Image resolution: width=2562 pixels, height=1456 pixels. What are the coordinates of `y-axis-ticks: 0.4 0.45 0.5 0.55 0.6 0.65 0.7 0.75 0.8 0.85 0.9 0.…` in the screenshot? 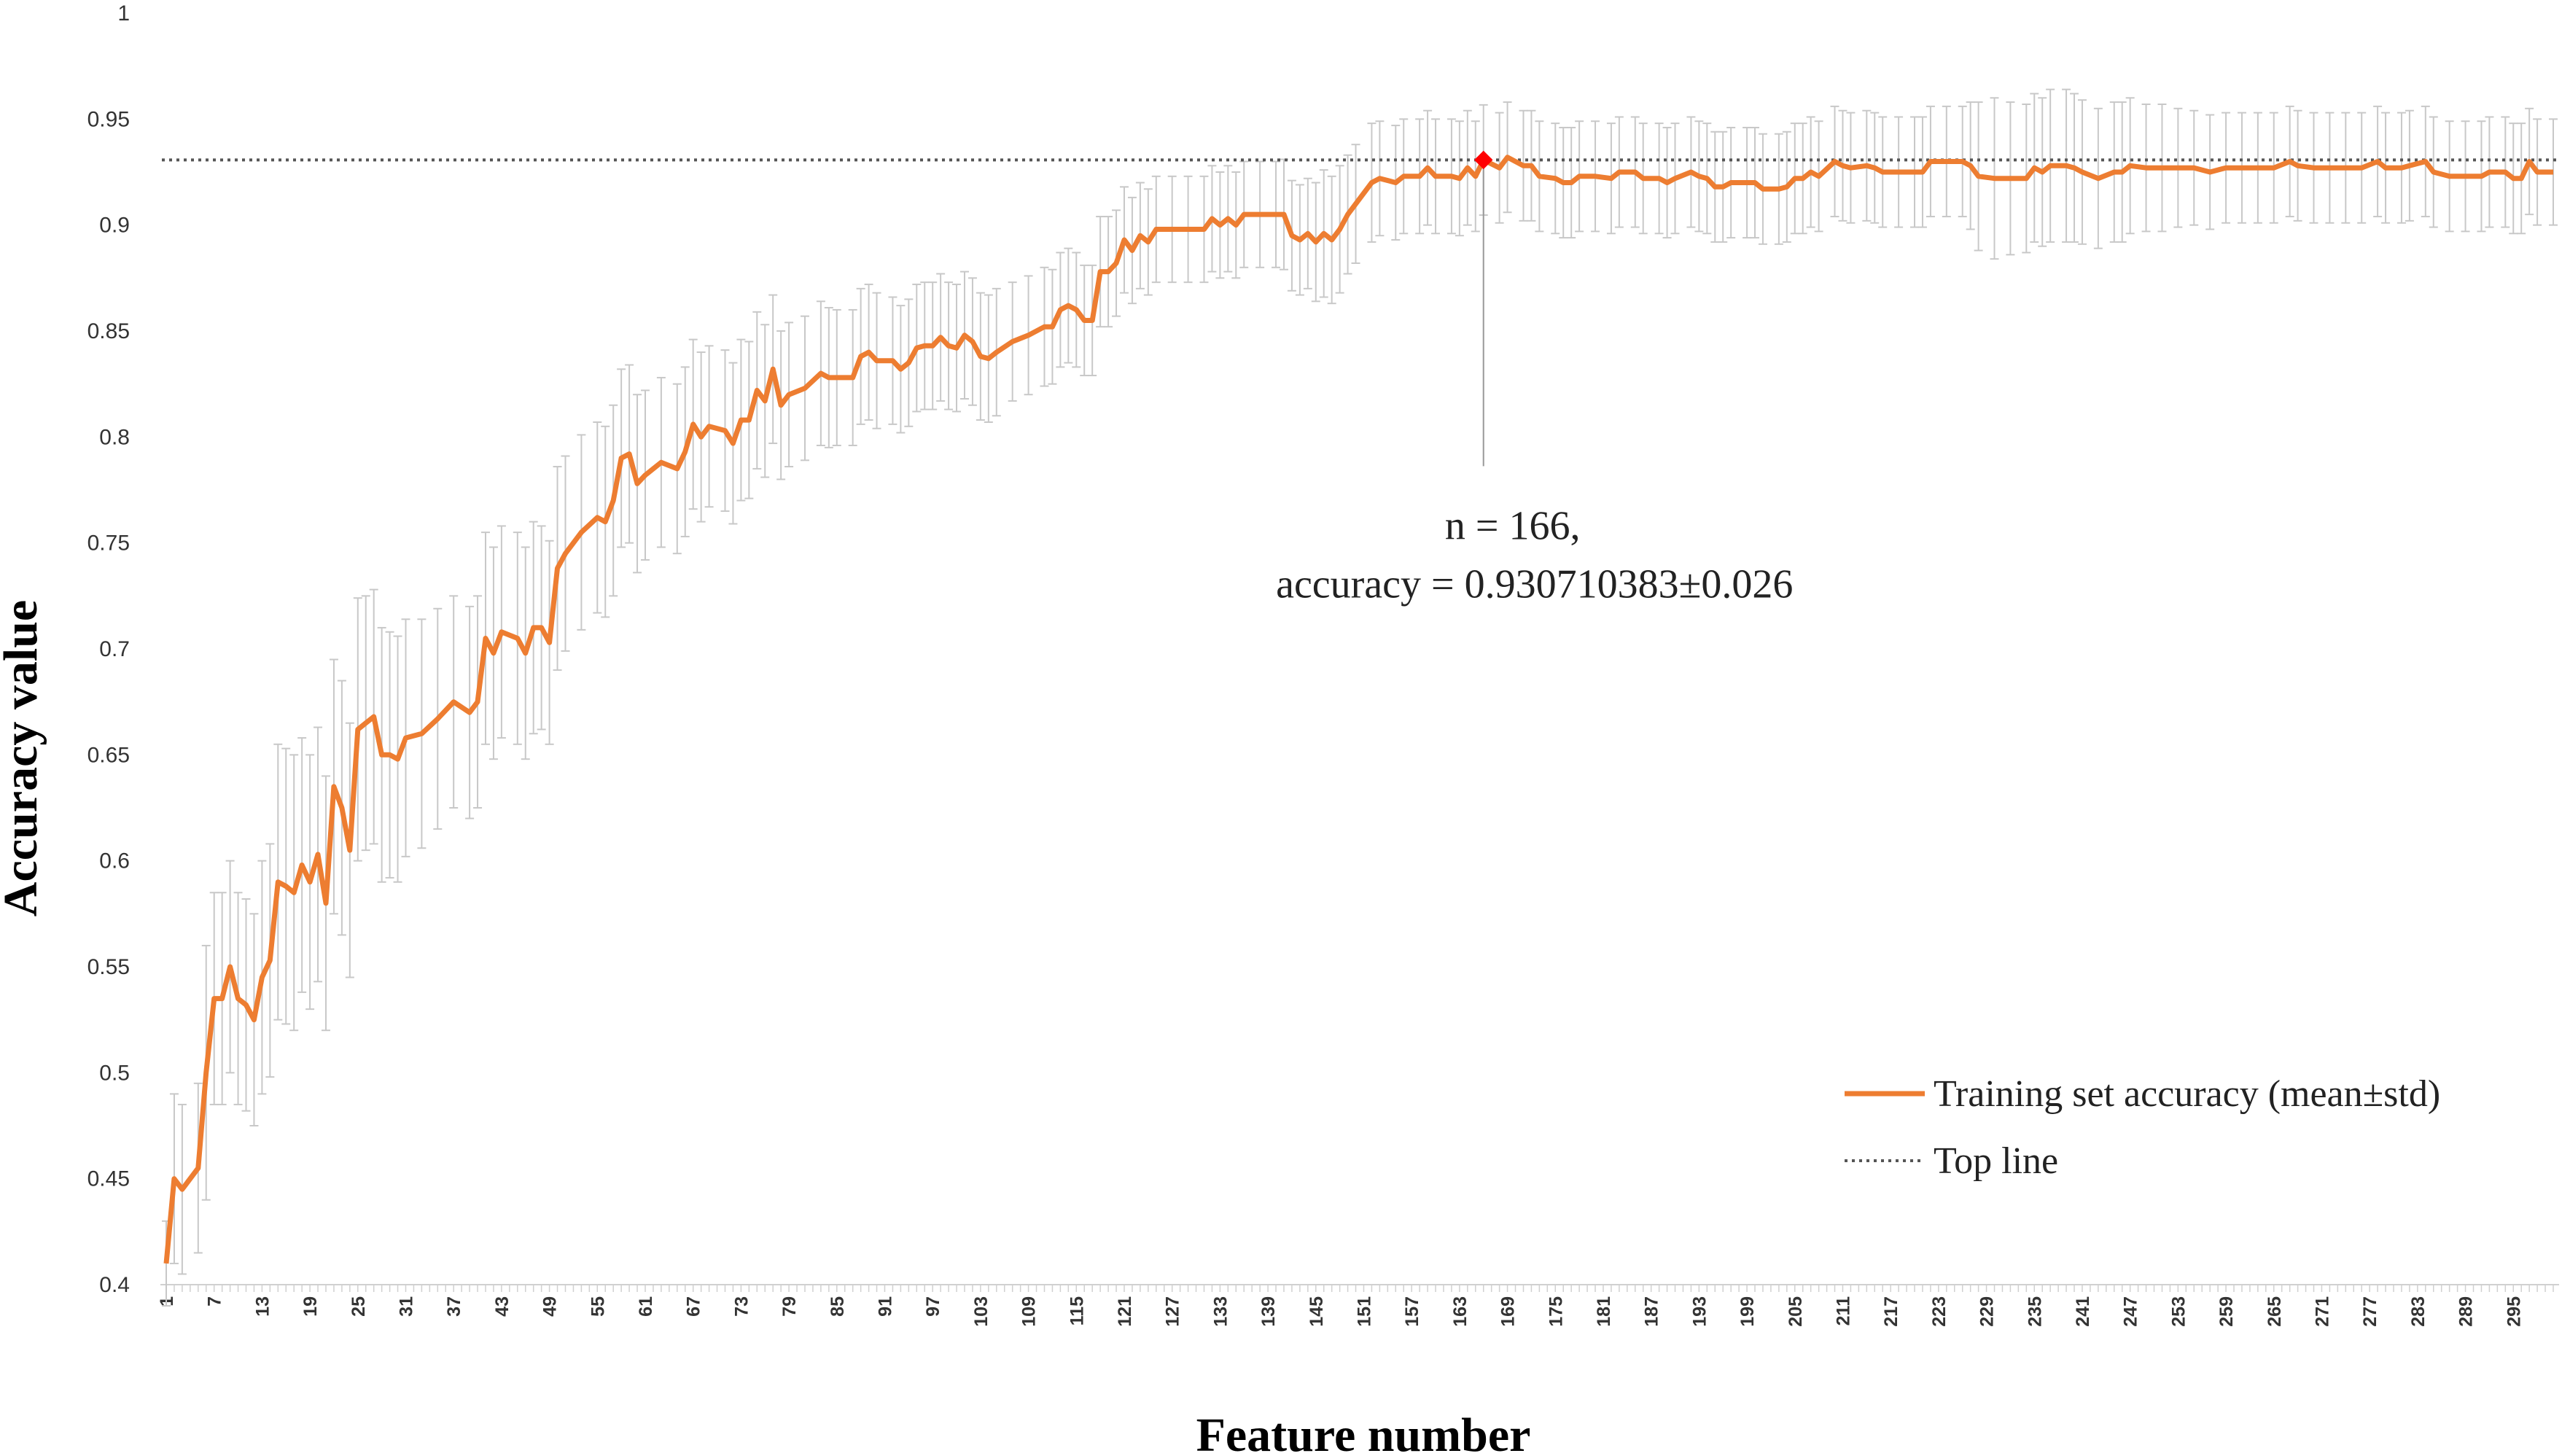 It's located at (108, 649).